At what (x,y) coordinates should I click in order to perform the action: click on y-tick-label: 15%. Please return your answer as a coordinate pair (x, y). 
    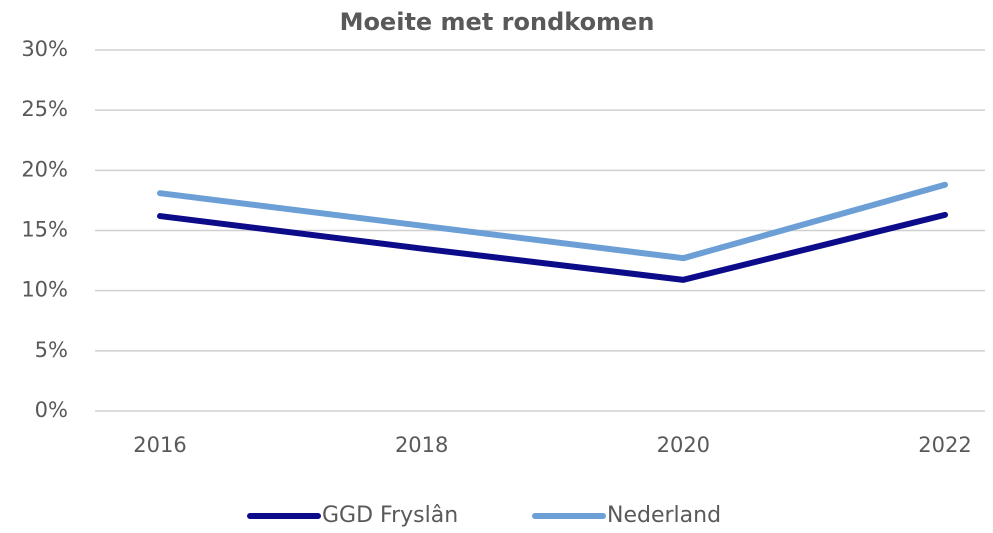
    Looking at the image, I should click on (44, 230).